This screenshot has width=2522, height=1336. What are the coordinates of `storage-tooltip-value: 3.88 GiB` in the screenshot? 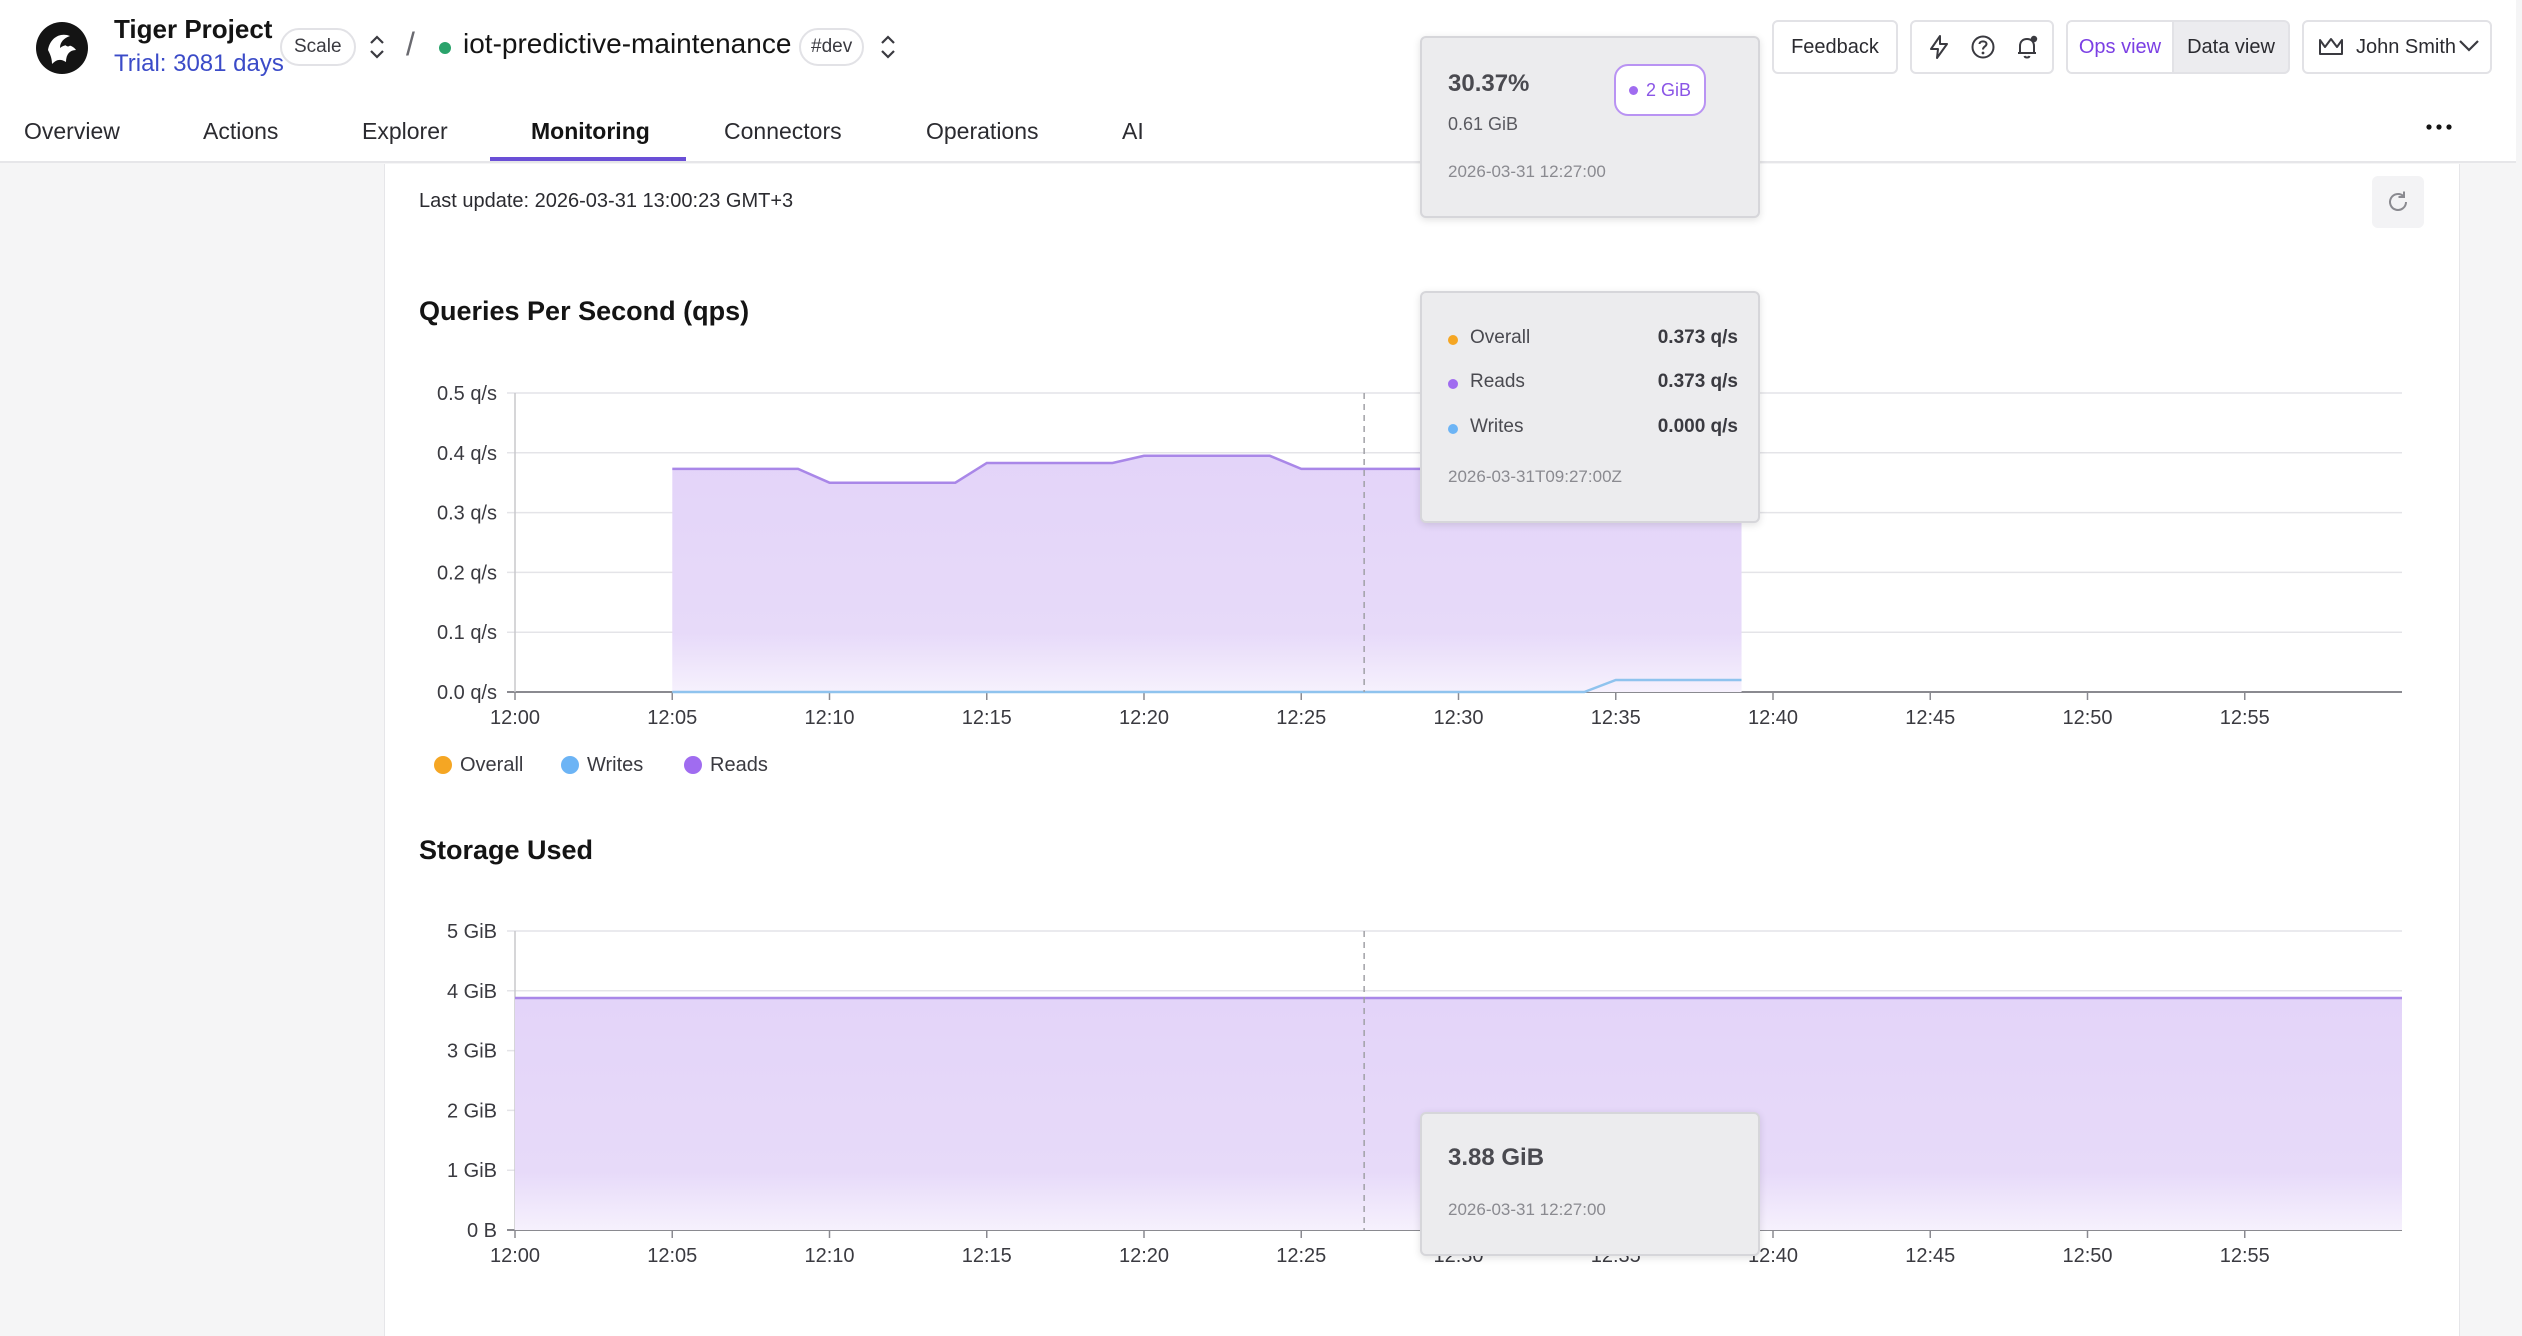 It's located at (1496, 1157).